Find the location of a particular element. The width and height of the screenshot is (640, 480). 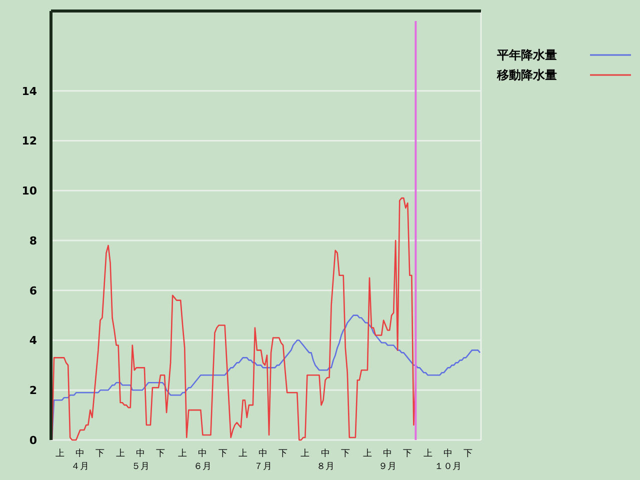

text: 平年降水量 is located at coordinates (526, 55).